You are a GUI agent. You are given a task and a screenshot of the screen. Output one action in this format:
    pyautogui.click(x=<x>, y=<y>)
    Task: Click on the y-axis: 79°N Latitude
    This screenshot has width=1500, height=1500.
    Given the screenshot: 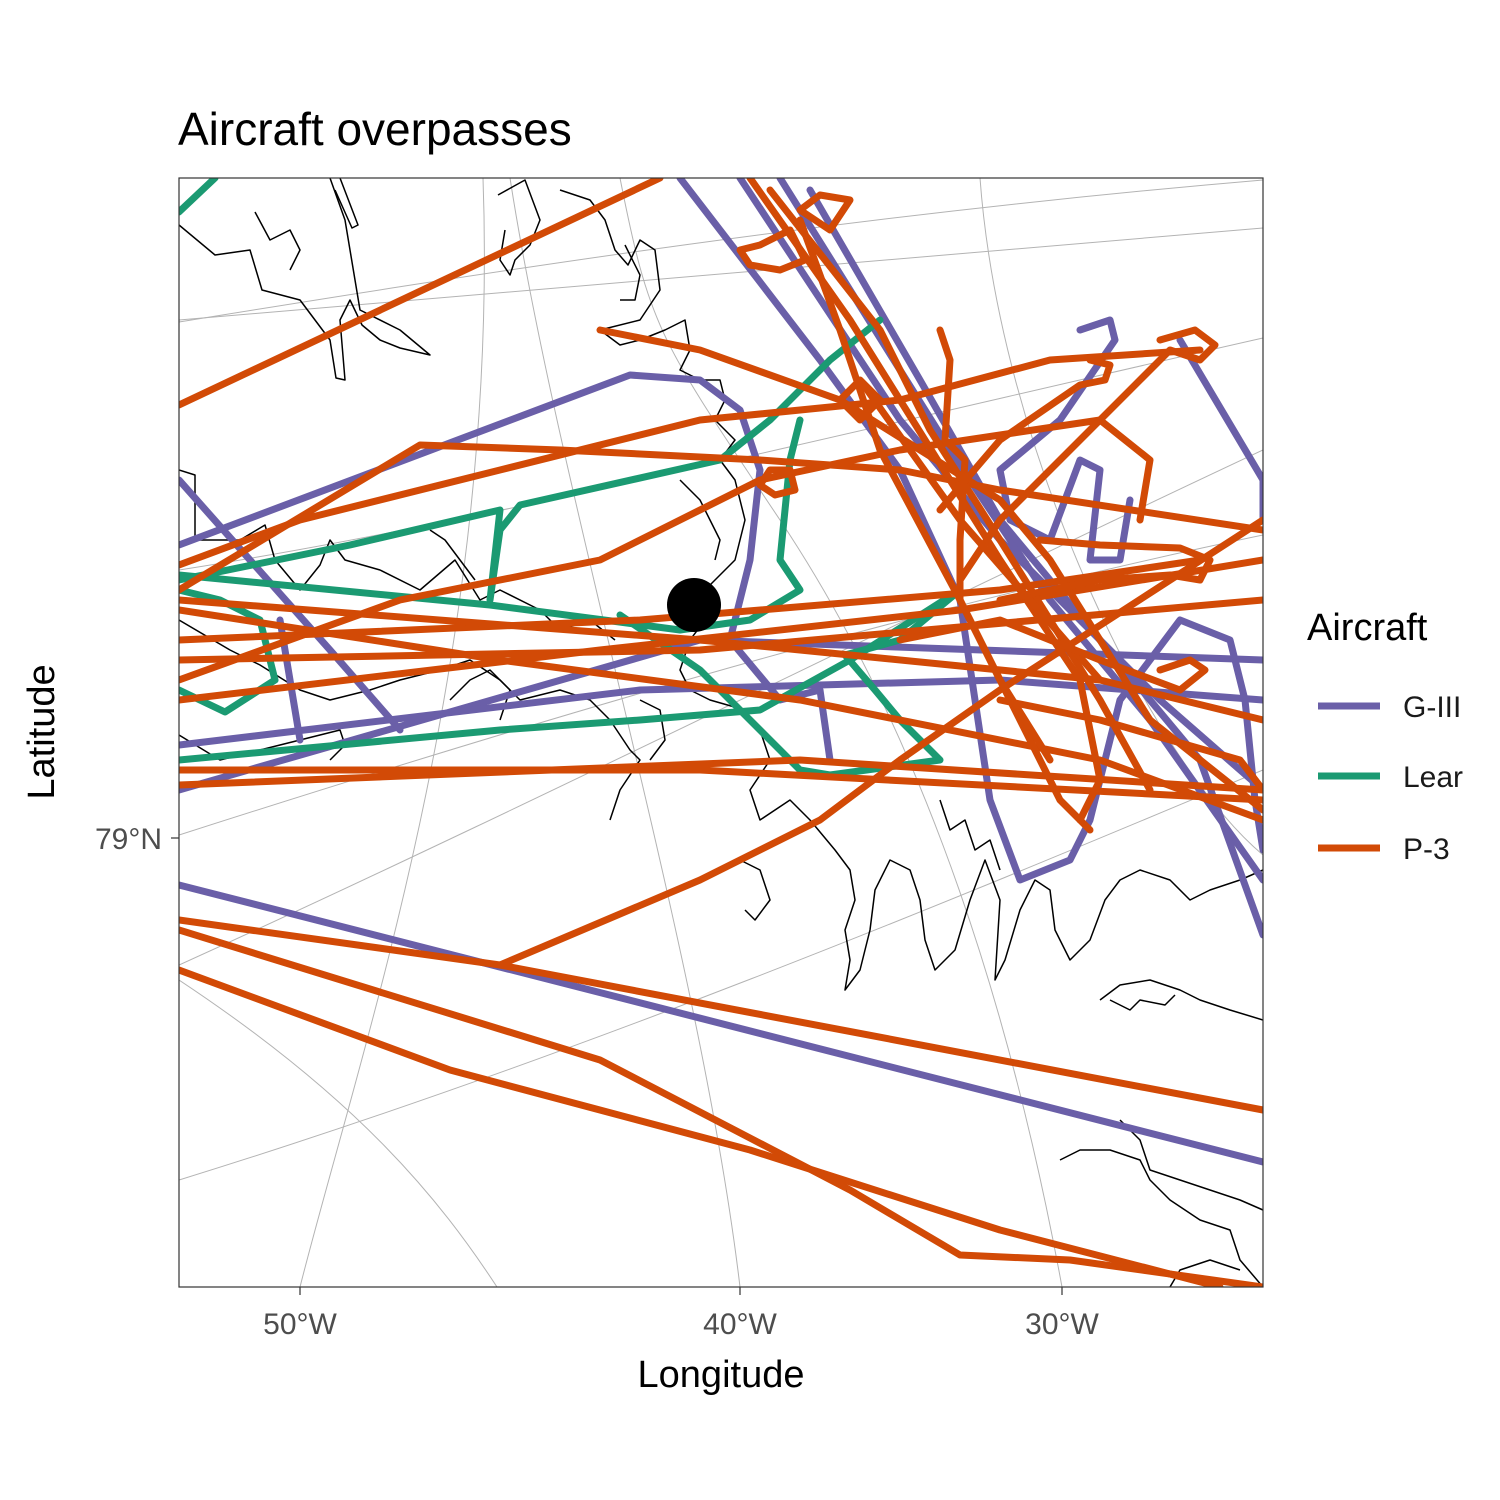 What is the action you would take?
    pyautogui.click(x=100, y=760)
    